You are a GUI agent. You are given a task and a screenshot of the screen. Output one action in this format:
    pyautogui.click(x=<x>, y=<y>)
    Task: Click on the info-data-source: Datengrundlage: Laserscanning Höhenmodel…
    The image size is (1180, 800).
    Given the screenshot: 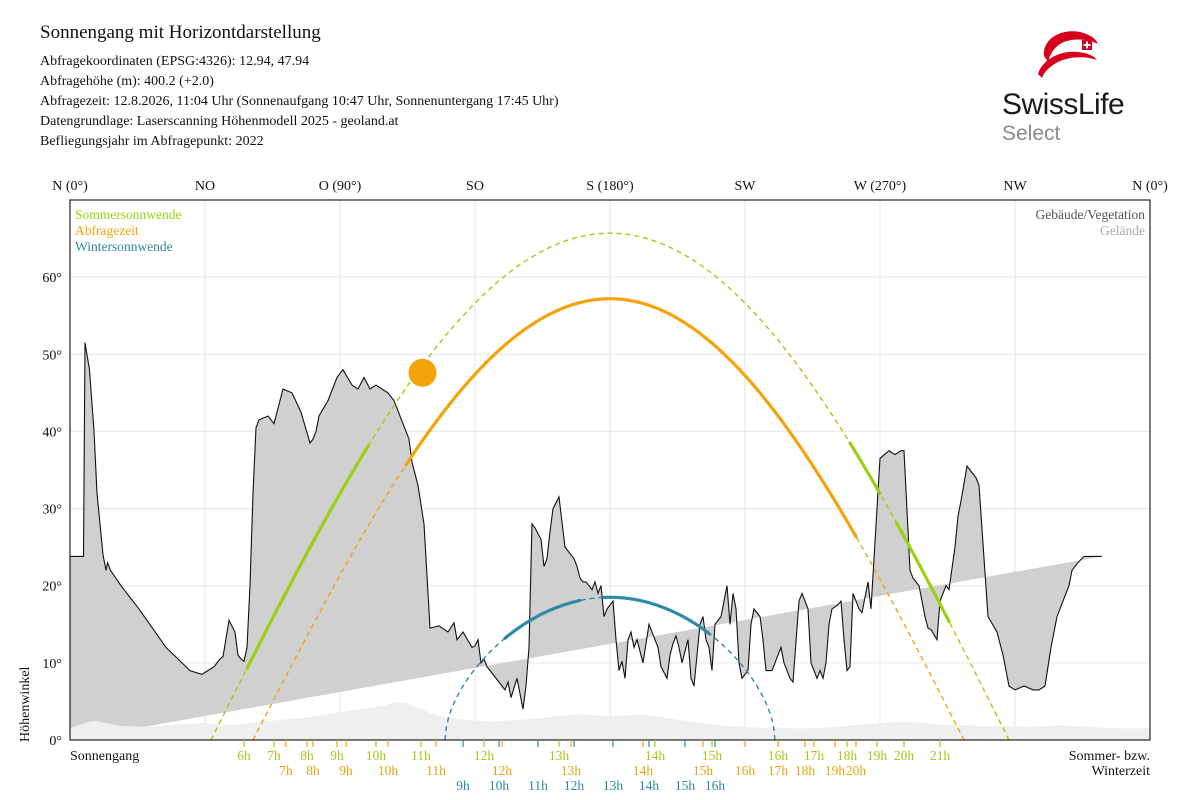 What is the action you would take?
    pyautogui.click(x=219, y=121)
    